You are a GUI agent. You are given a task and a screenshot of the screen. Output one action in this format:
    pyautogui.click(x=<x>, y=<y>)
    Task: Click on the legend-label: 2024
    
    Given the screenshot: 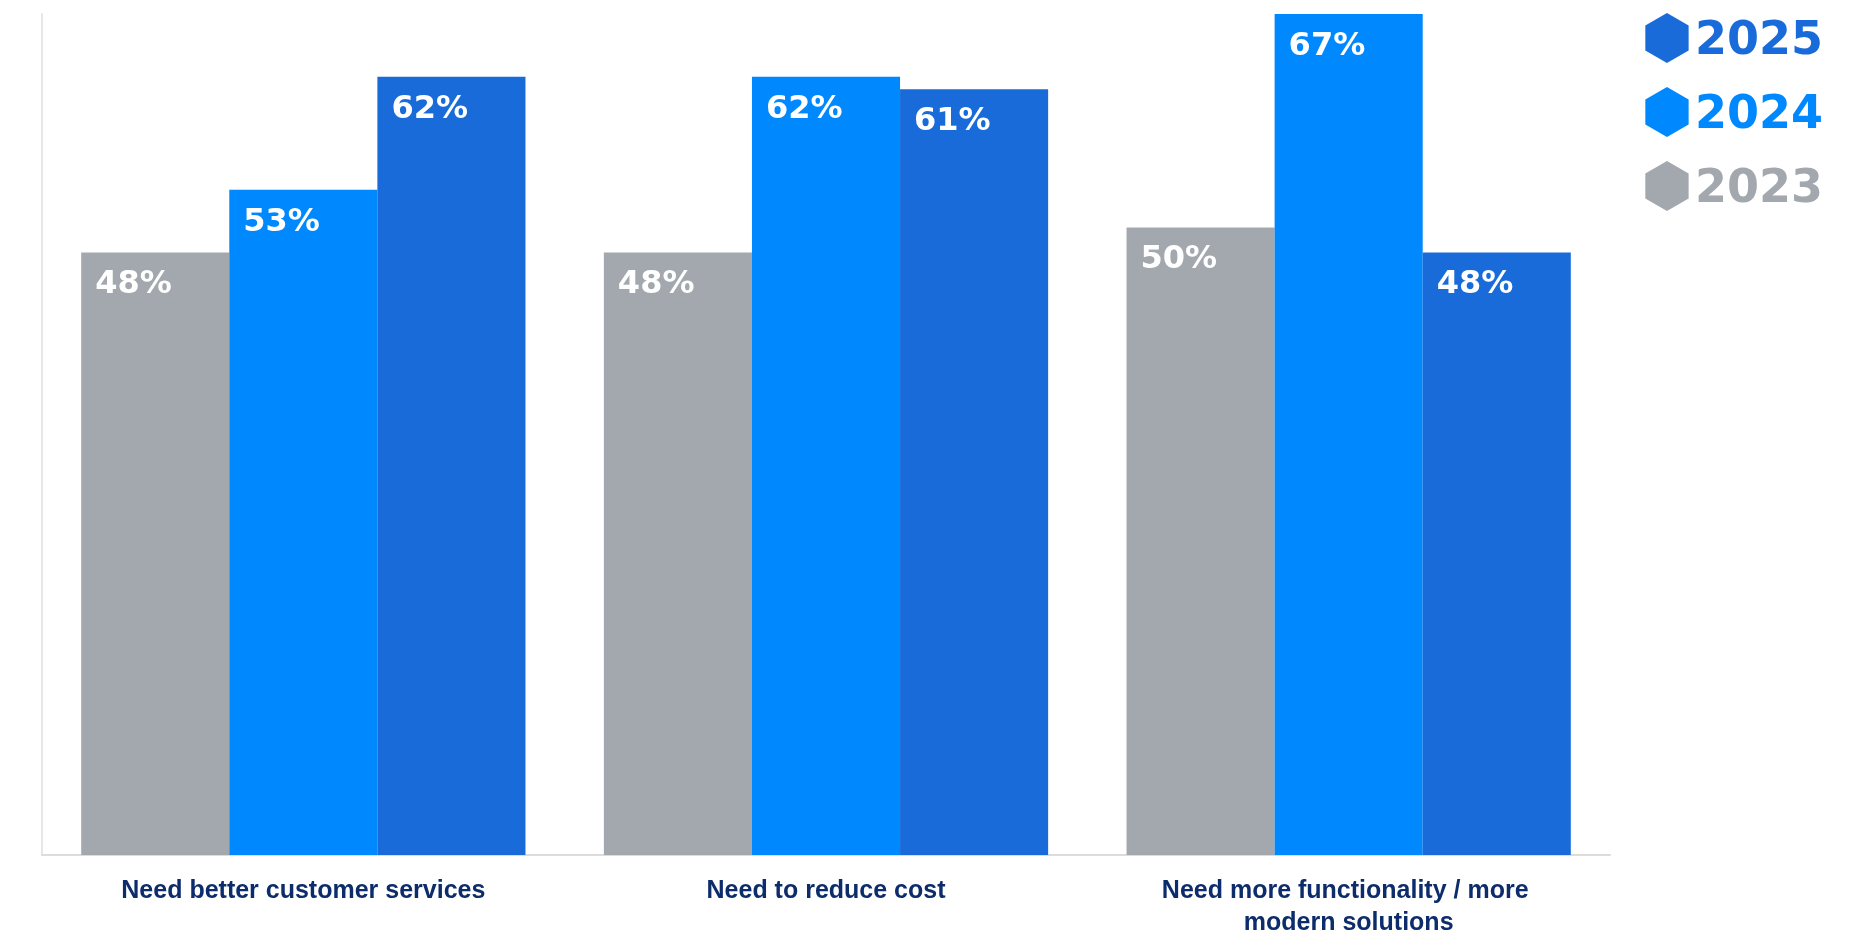 What is the action you would take?
    pyautogui.click(x=1758, y=112)
    